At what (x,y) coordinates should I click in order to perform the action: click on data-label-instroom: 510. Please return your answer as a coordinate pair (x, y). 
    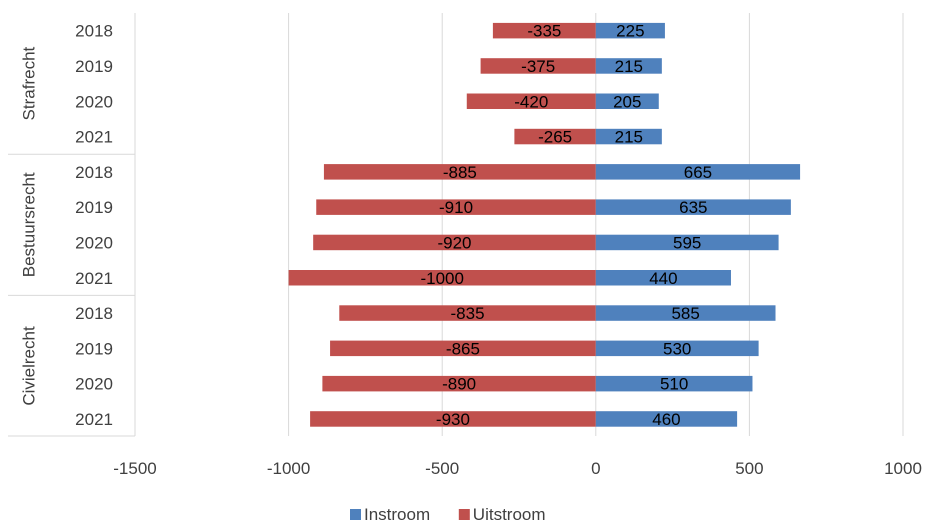
    Looking at the image, I should click on (674, 384).